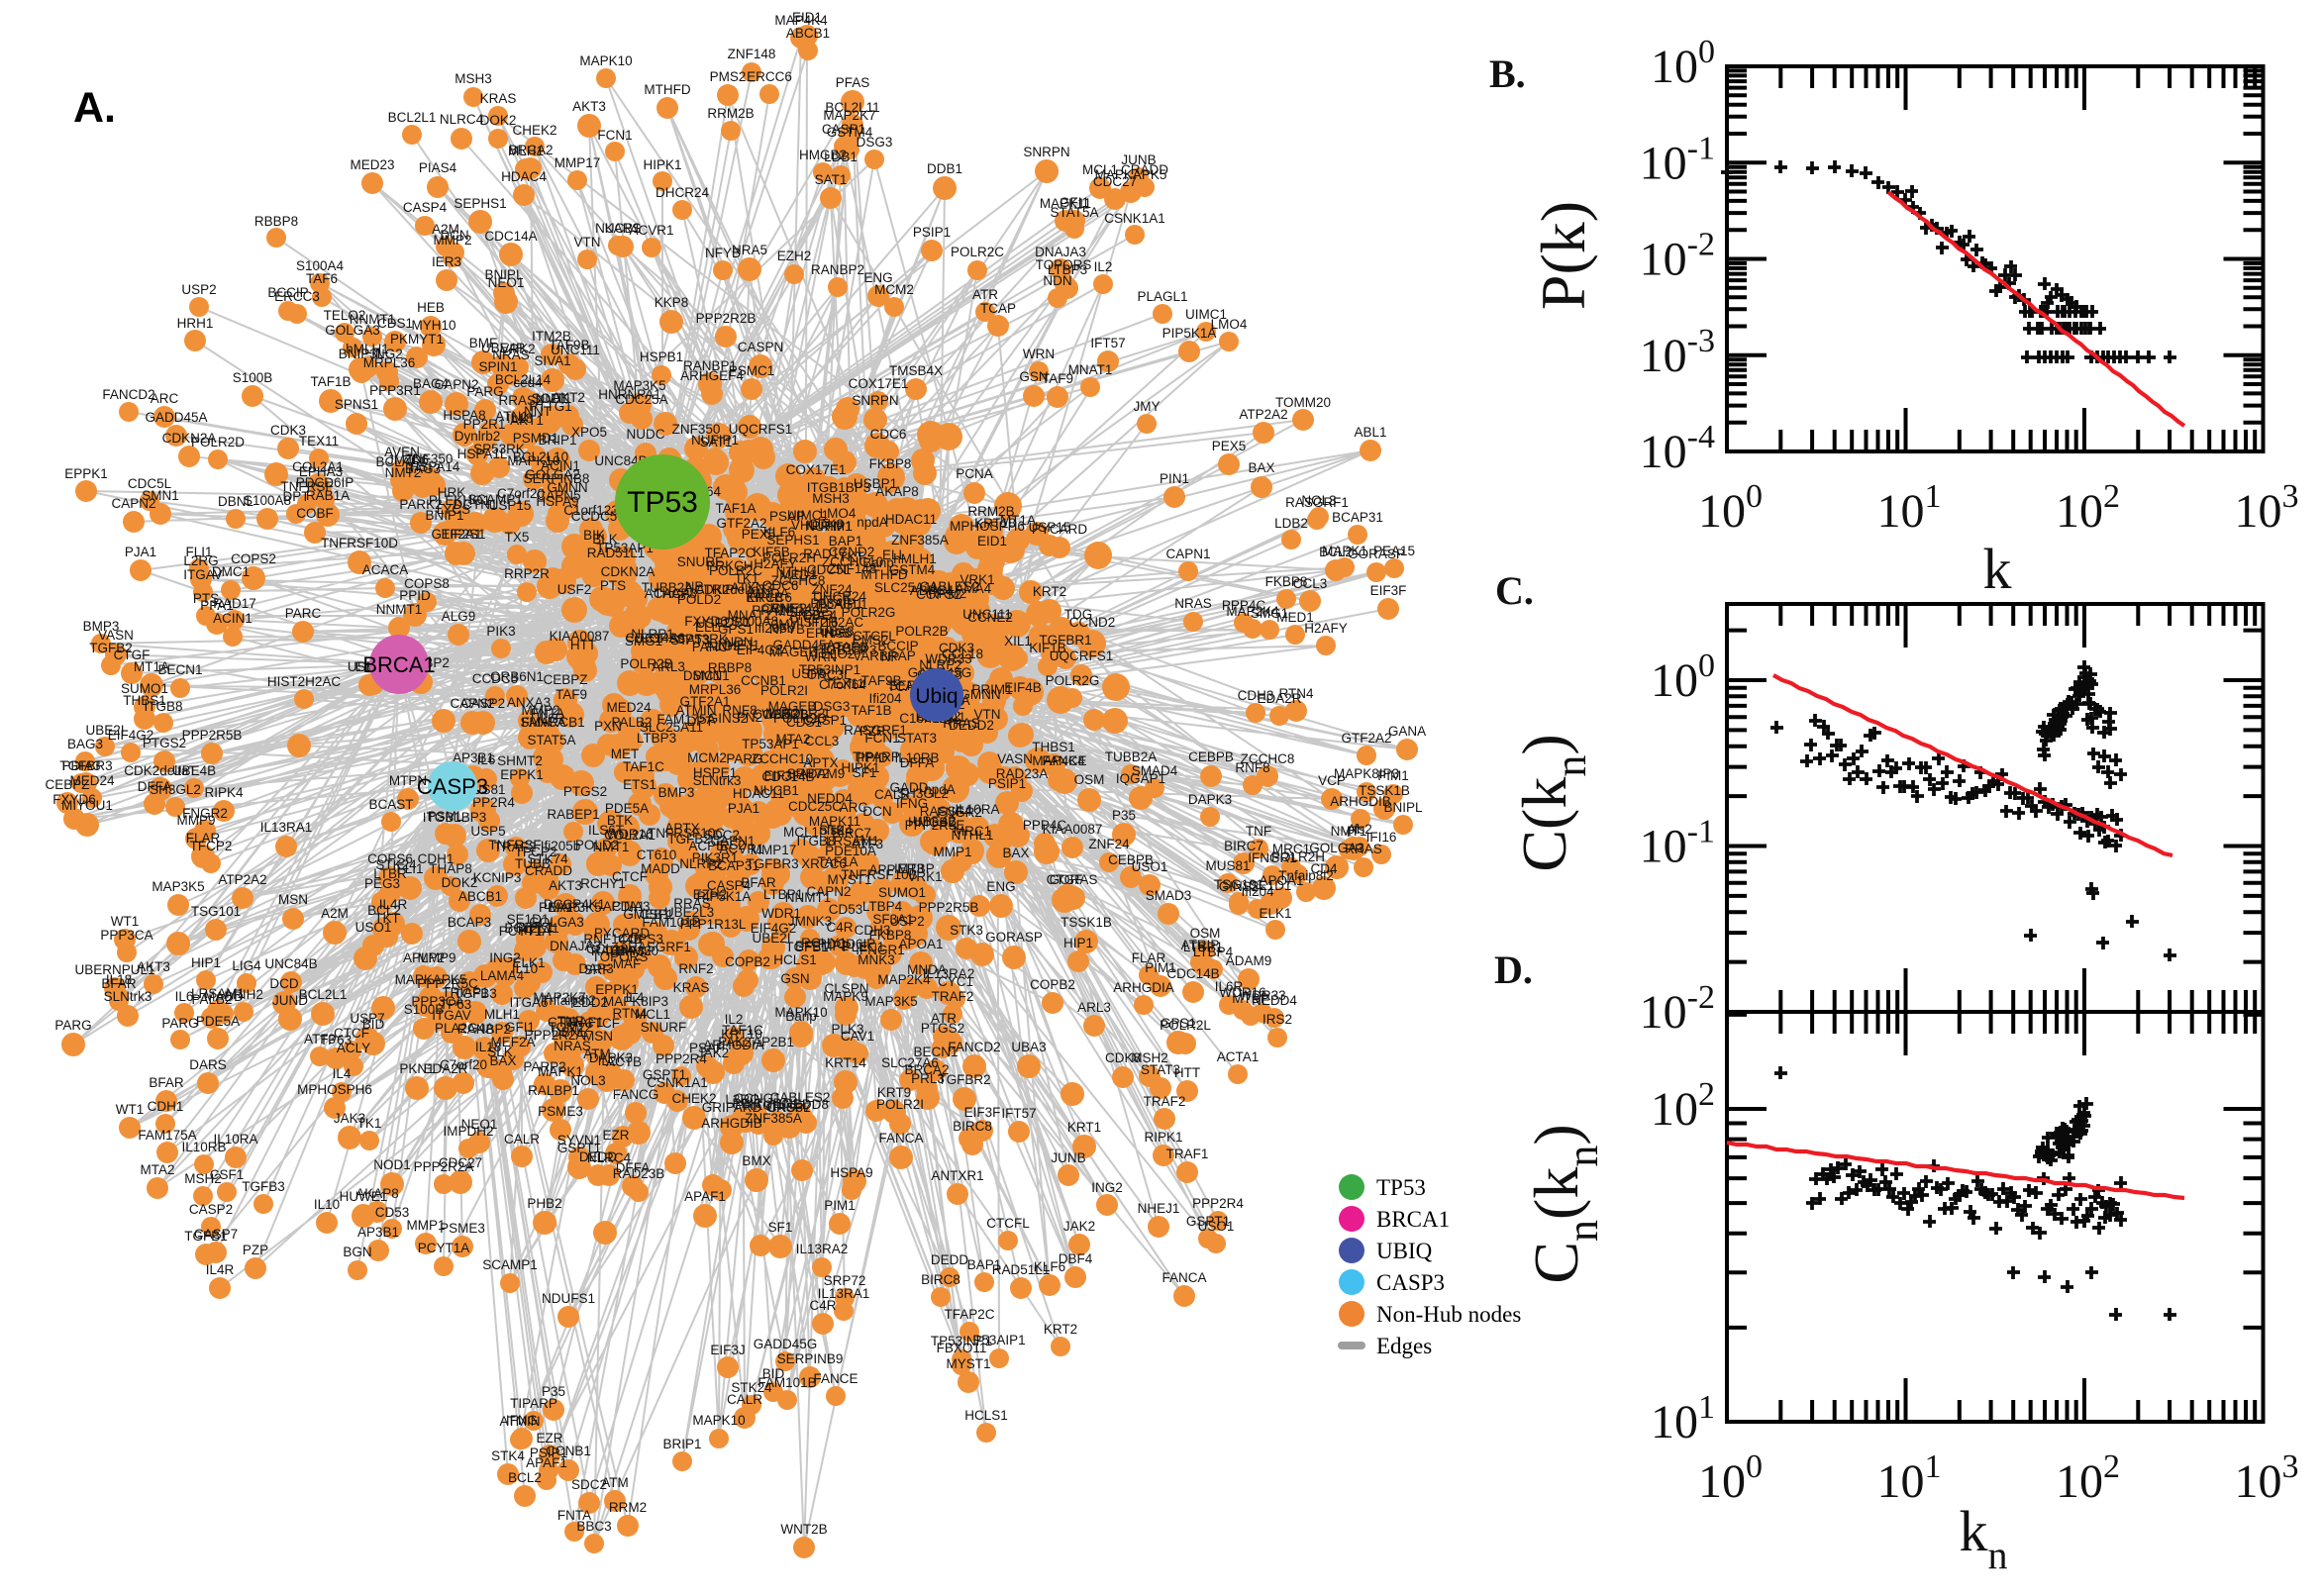 The width and height of the screenshot is (2323, 1596). Describe the element at coordinates (1079, 615) in the screenshot. I see `svg-text: TDG` at that location.